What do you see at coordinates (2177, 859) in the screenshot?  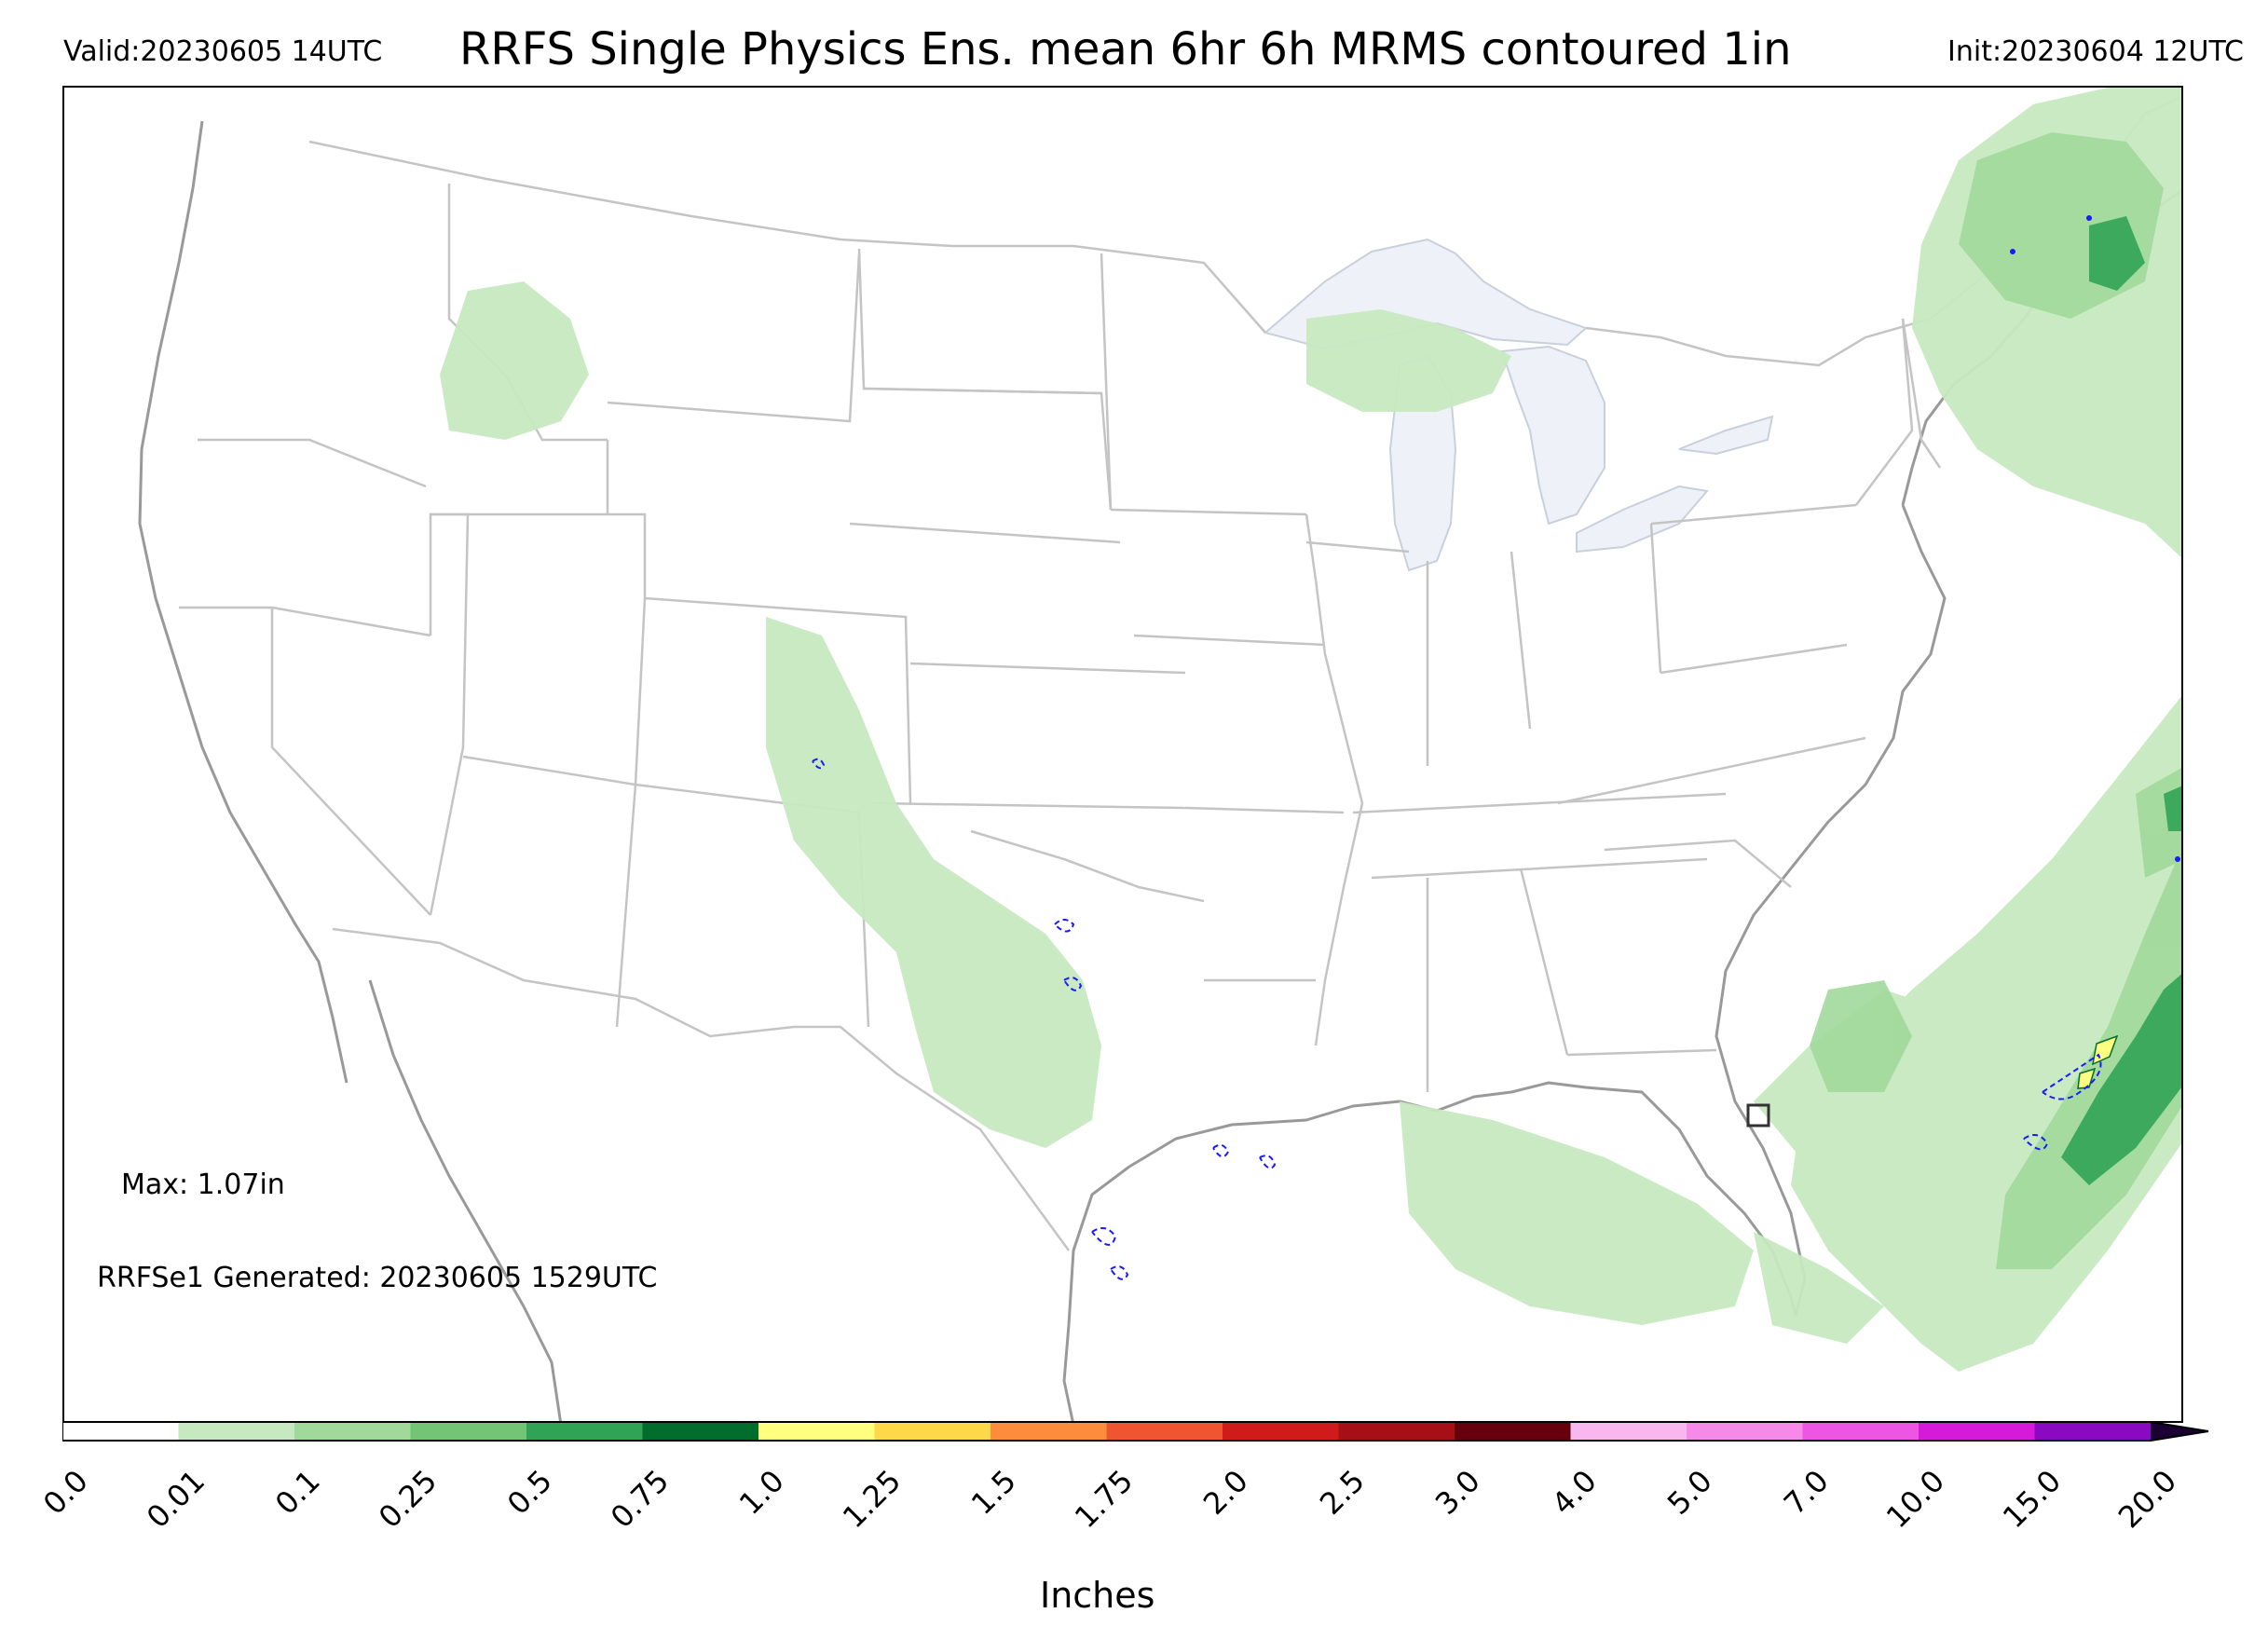 I see `mrms-contour-nc-offshore` at bounding box center [2177, 859].